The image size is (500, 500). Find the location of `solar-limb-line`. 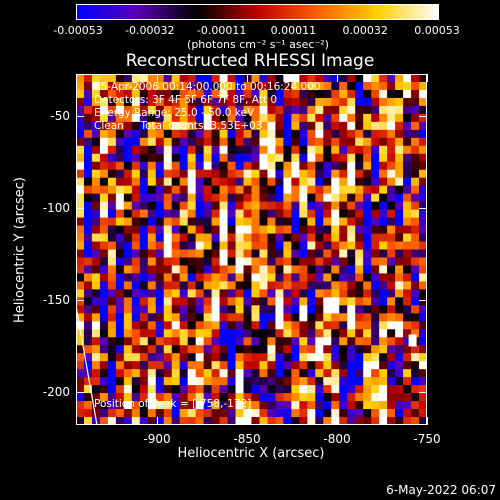

solar-limb-line is located at coordinates (87, 365).